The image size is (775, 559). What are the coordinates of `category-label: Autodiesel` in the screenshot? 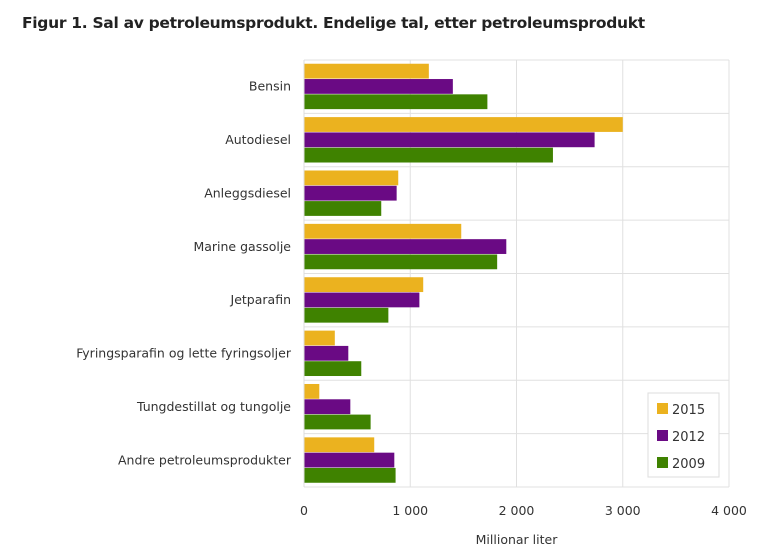 It's located at (258, 139).